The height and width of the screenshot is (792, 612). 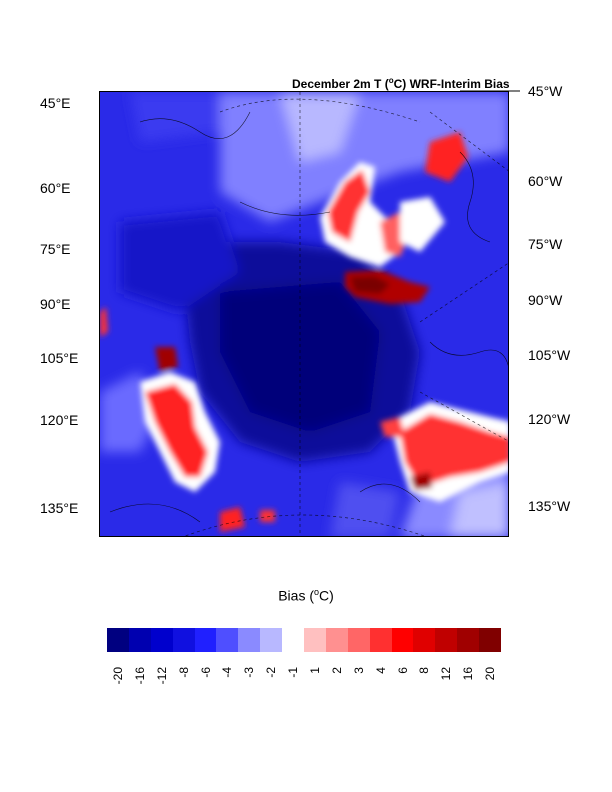 What do you see at coordinates (549, 506) in the screenshot?
I see `lon-label-right: 135°W` at bounding box center [549, 506].